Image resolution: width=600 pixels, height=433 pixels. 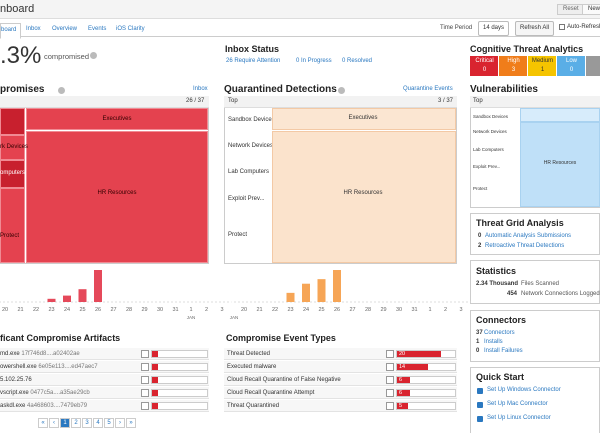 What do you see at coordinates (54, 423) in the screenshot?
I see `page-button: ‹` at bounding box center [54, 423].